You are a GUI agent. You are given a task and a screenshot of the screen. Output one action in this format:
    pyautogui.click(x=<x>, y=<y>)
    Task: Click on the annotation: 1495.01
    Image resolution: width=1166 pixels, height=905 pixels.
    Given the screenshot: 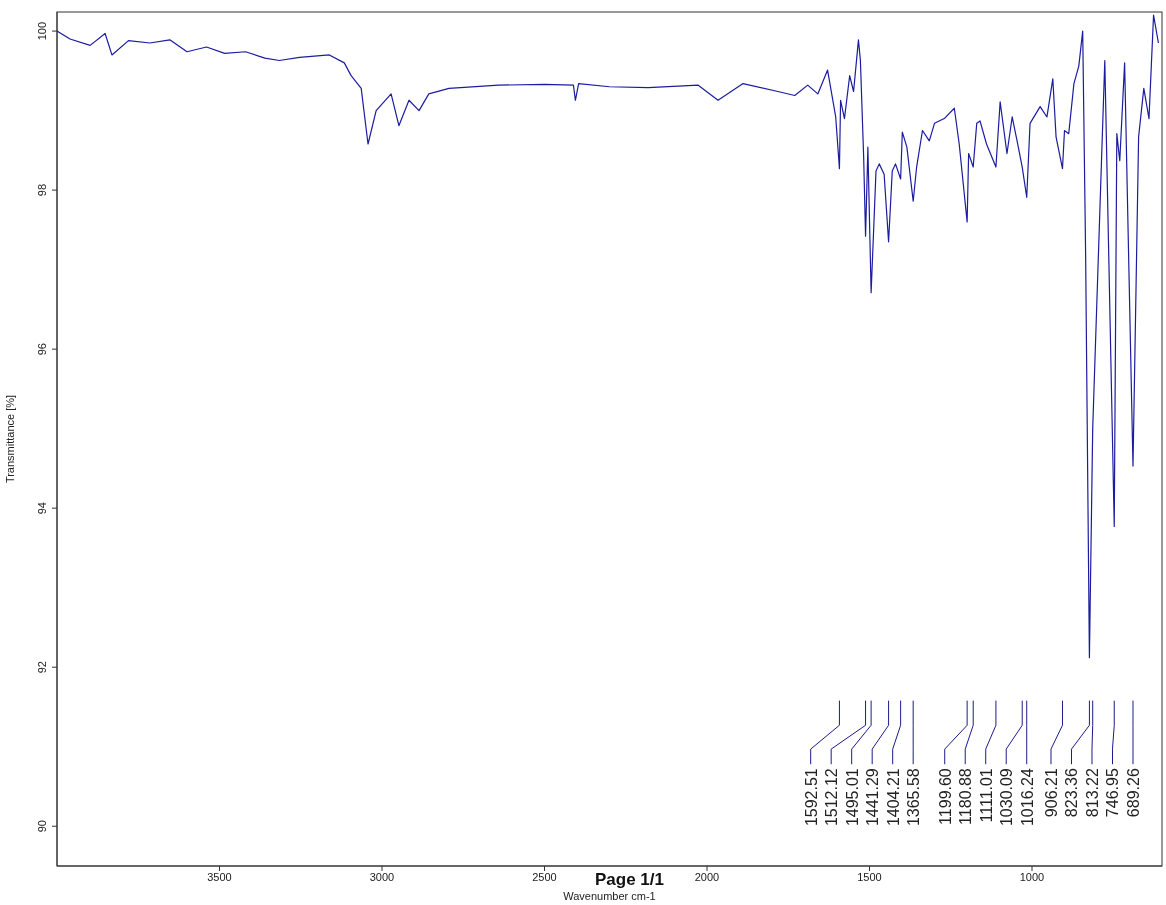 What is the action you would take?
    pyautogui.click(x=852, y=797)
    